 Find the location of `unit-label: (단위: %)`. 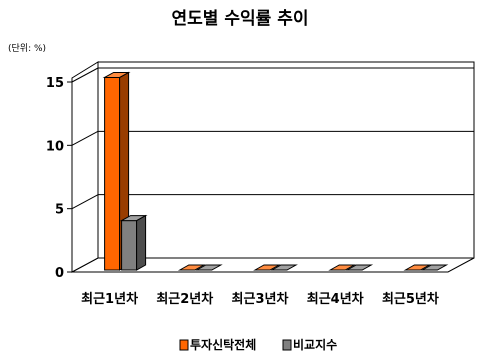

unit-label: (단위: %) is located at coordinates (27, 48).